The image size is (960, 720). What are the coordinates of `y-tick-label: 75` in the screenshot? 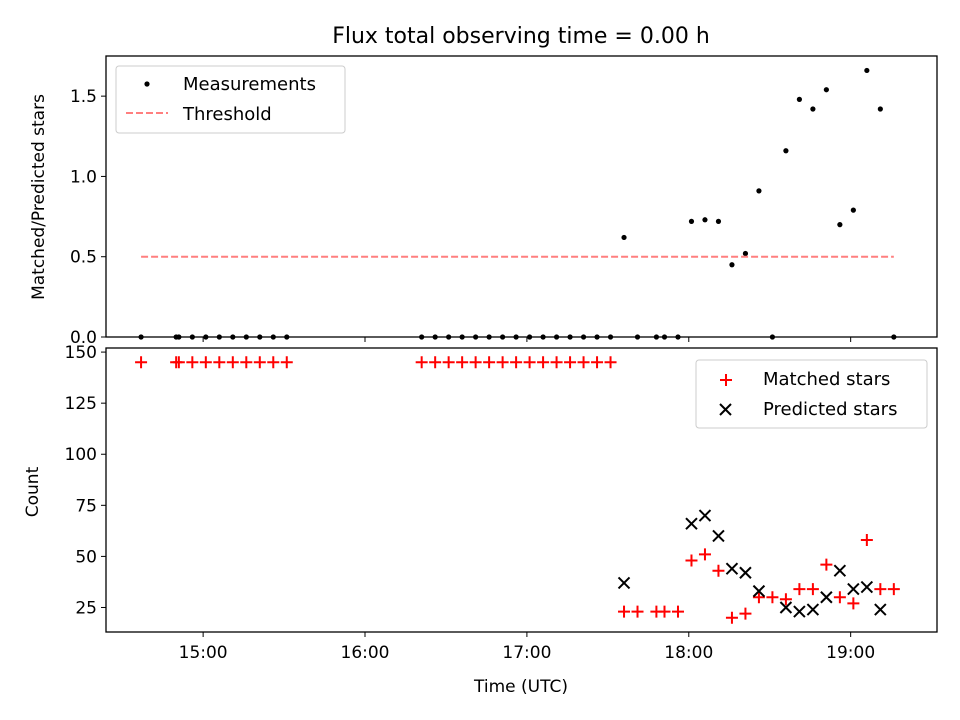 It's located at (86, 506).